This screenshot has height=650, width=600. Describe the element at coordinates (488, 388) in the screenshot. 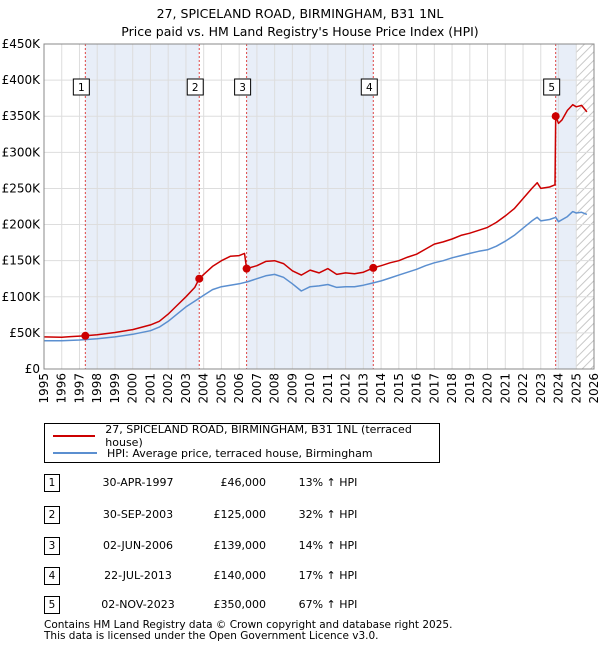

I see `x-tick-label: 2020` at that location.